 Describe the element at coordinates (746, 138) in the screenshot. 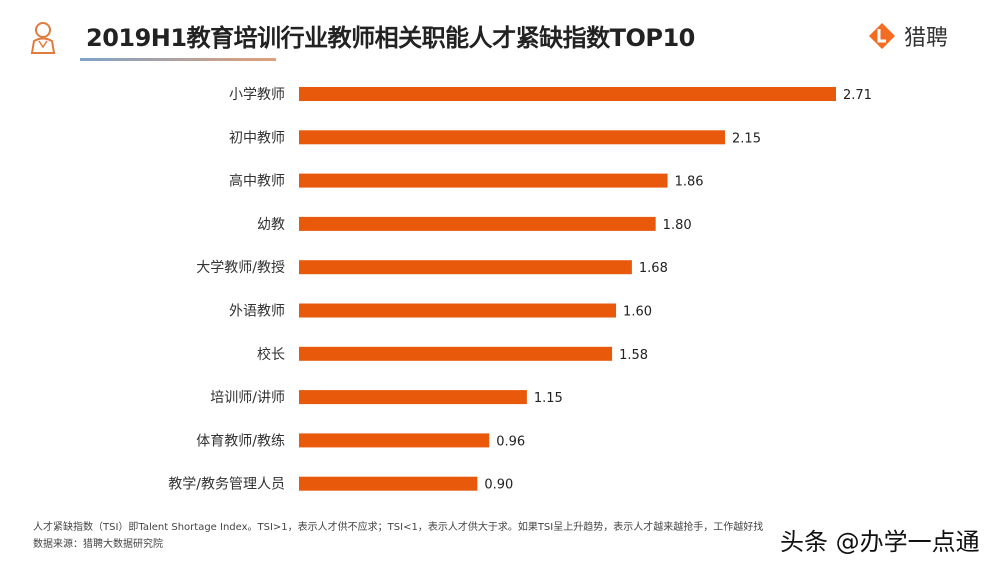

I see `data-label: 2.15` at that location.